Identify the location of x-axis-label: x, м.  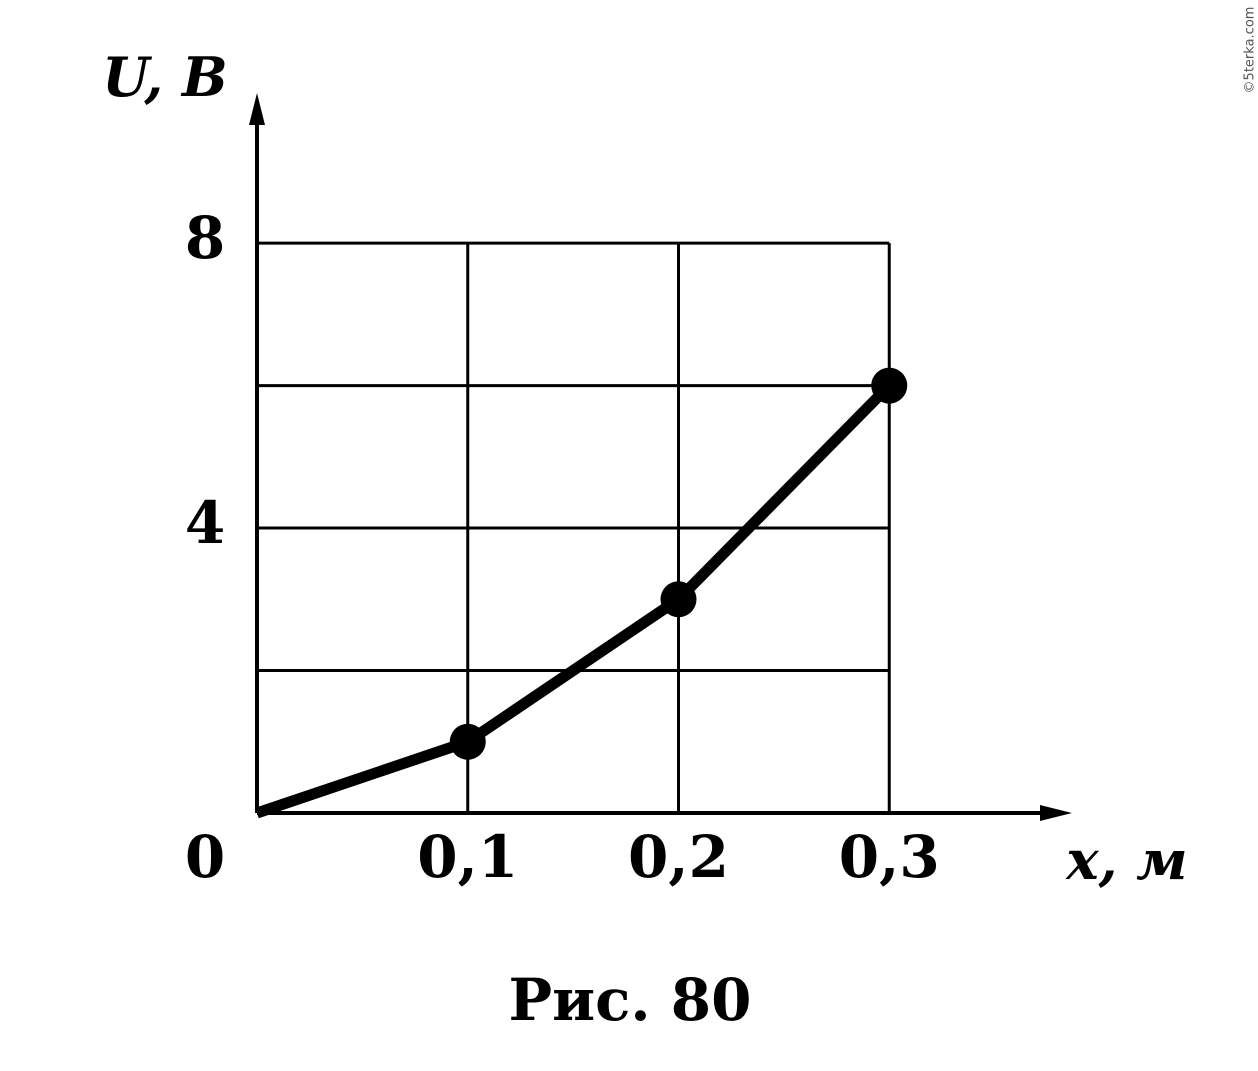
(1126, 860).